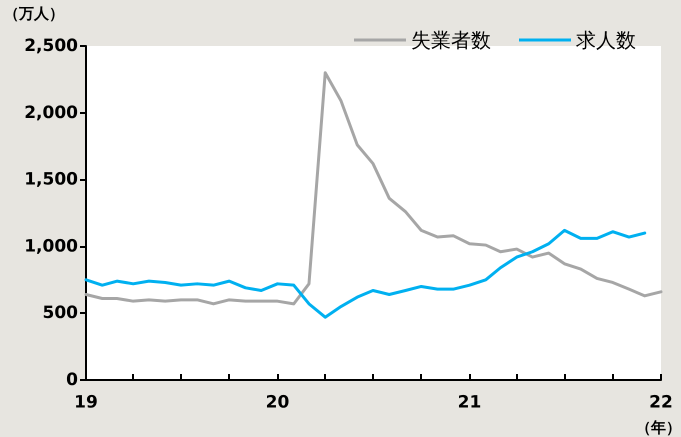  I want to click on y-tick-label: 1,000, so click(51, 246).